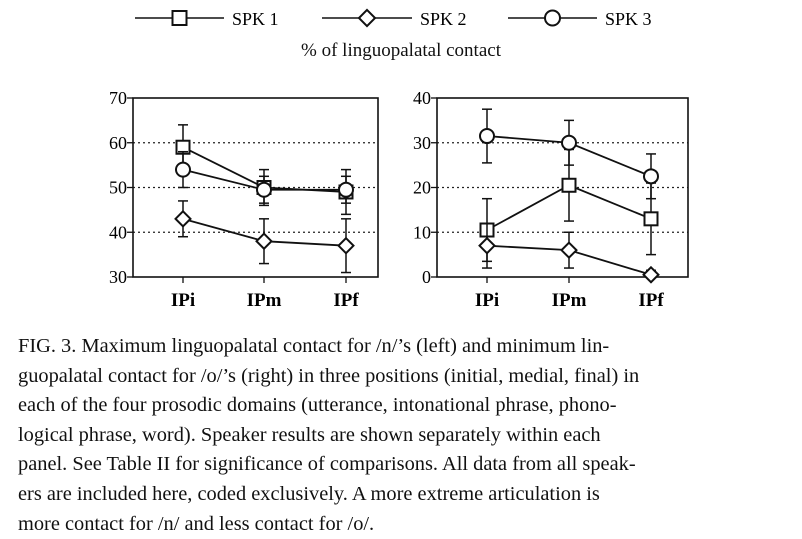 This screenshot has width=802, height=539. Describe the element at coordinates (552, 18) in the screenshot. I see `legend-marker-circle` at that location.